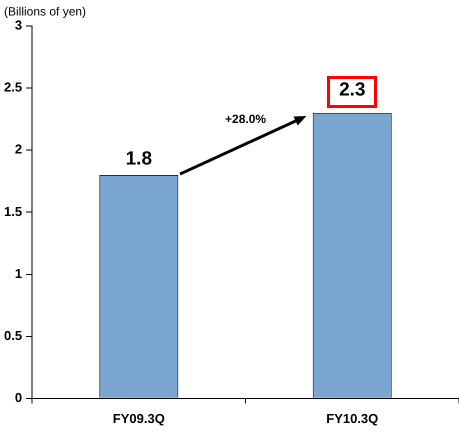  What do you see at coordinates (245, 119) in the screenshot?
I see `annotation: +28.0%` at bounding box center [245, 119].